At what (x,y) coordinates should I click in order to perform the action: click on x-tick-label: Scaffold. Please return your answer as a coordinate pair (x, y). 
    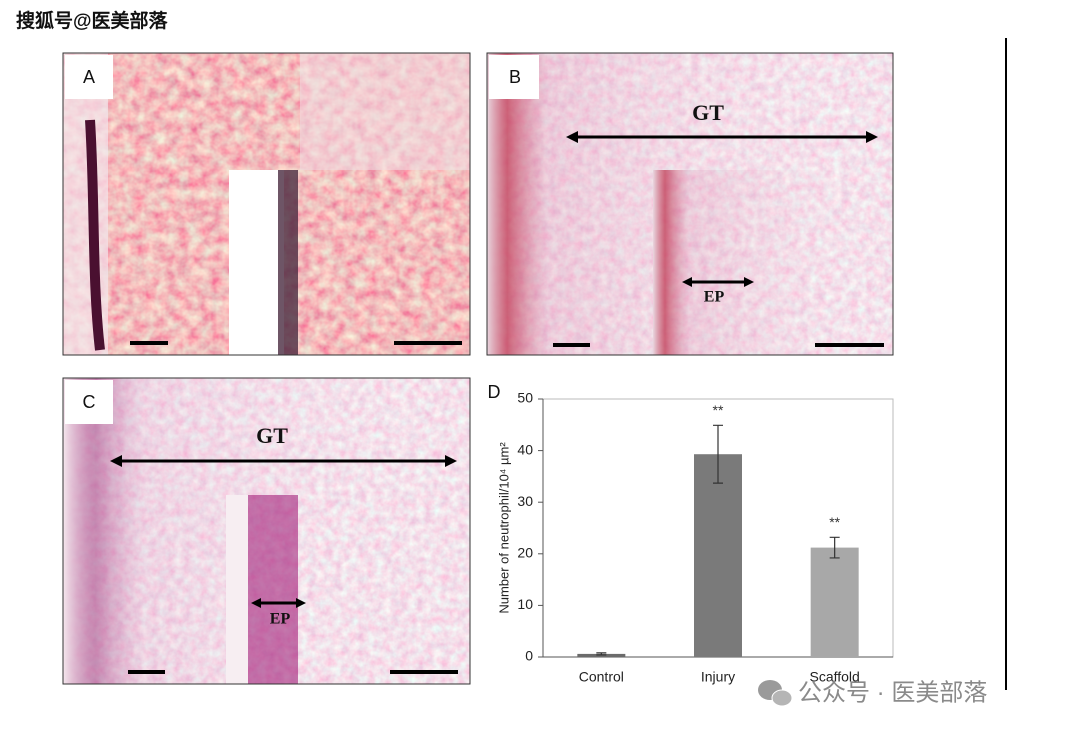
    Looking at the image, I should click on (834, 677).